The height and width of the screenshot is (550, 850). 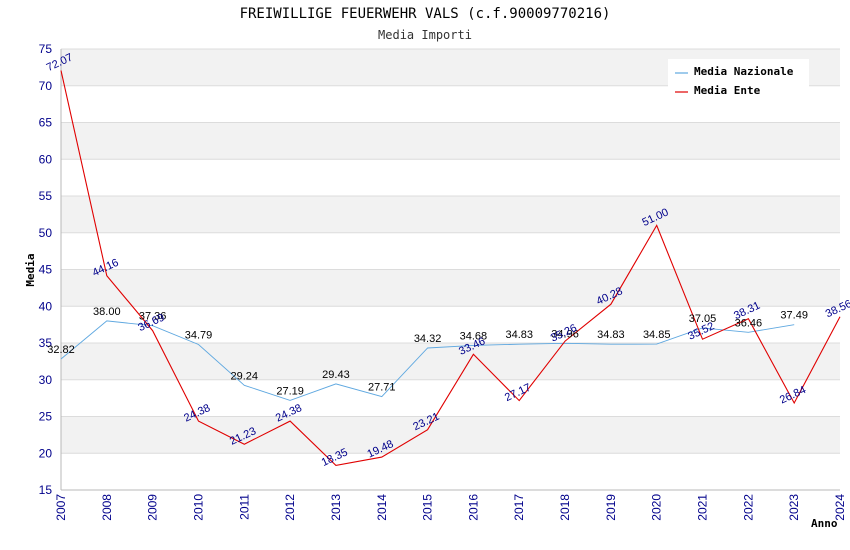 I want to click on y-axis-label: Media, so click(x=30, y=269).